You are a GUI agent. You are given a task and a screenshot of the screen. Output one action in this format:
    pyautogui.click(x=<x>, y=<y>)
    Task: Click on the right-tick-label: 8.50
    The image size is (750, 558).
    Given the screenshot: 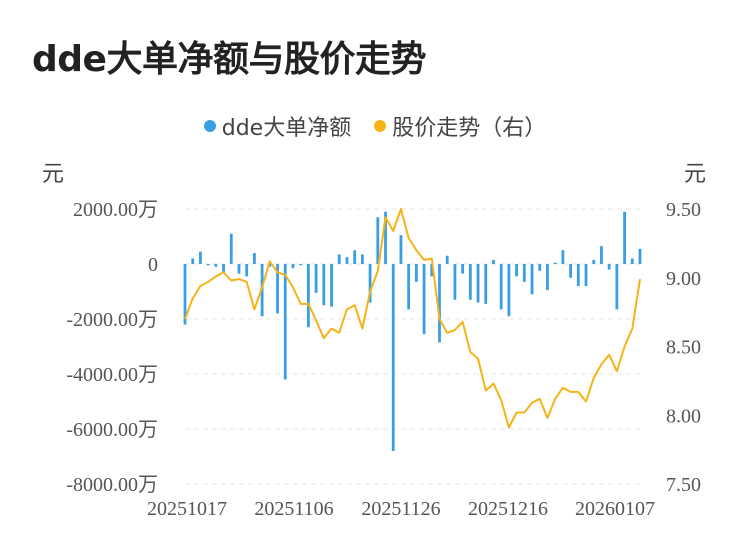 What is the action you would take?
    pyautogui.click(x=683, y=348)
    